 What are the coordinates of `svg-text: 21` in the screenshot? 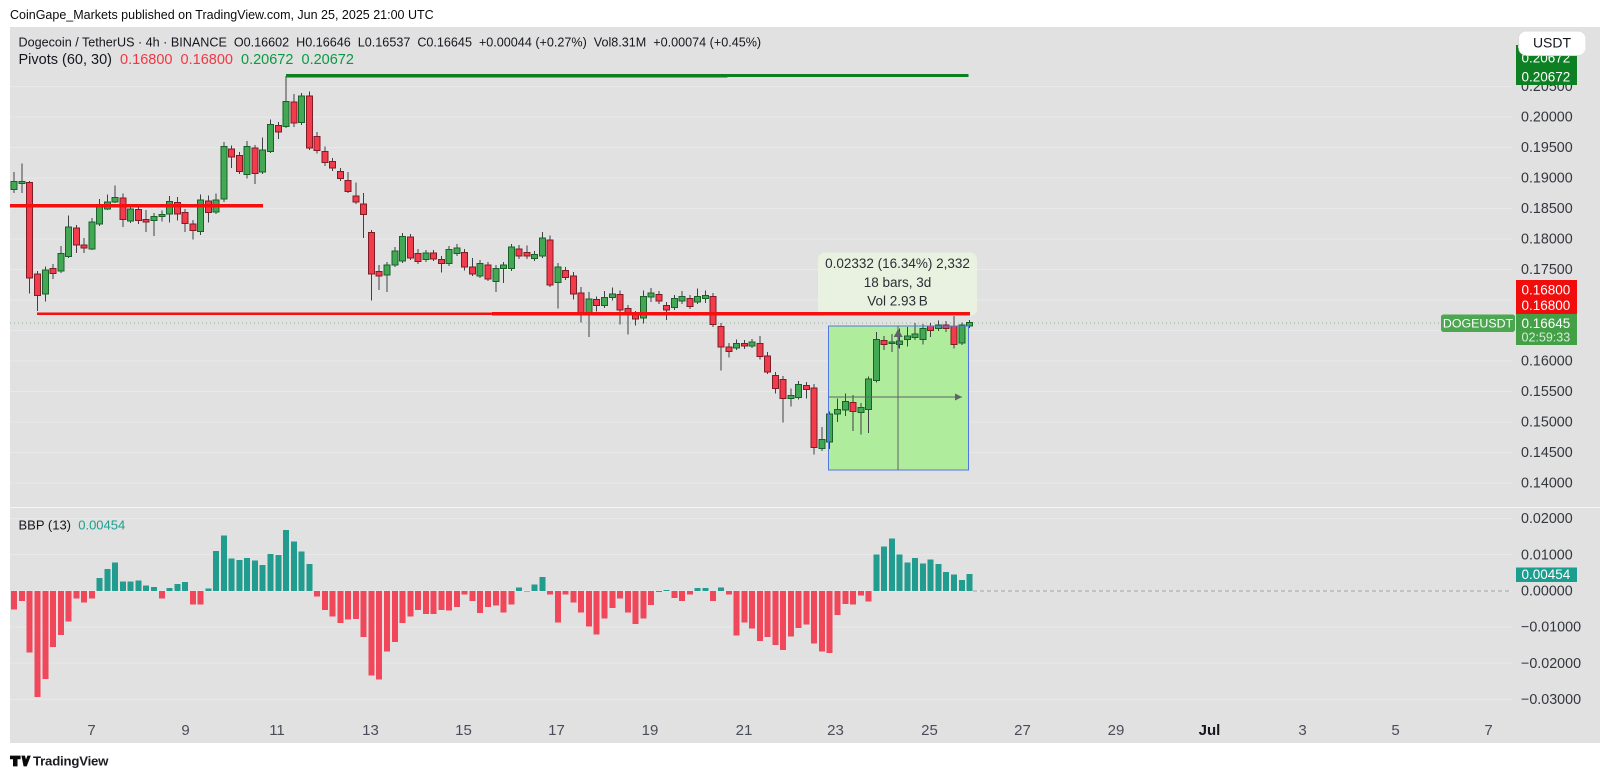 It's located at (744, 730).